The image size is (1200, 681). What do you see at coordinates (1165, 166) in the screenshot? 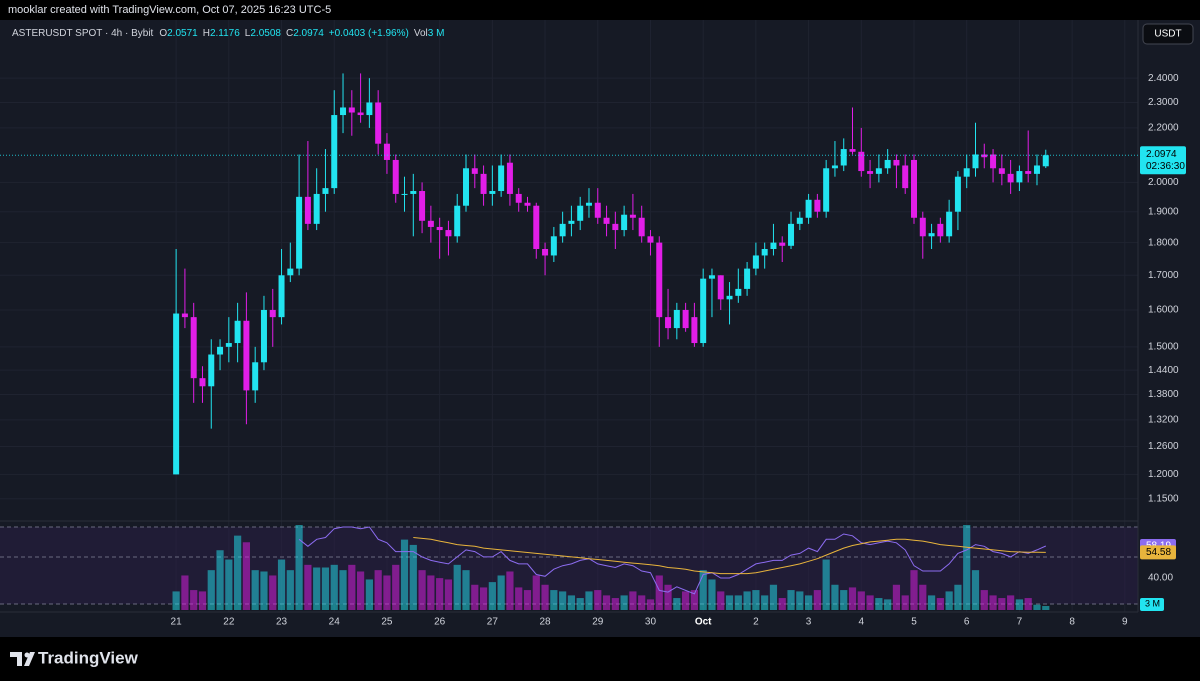
I see `countdown: 02:36:30` at bounding box center [1165, 166].